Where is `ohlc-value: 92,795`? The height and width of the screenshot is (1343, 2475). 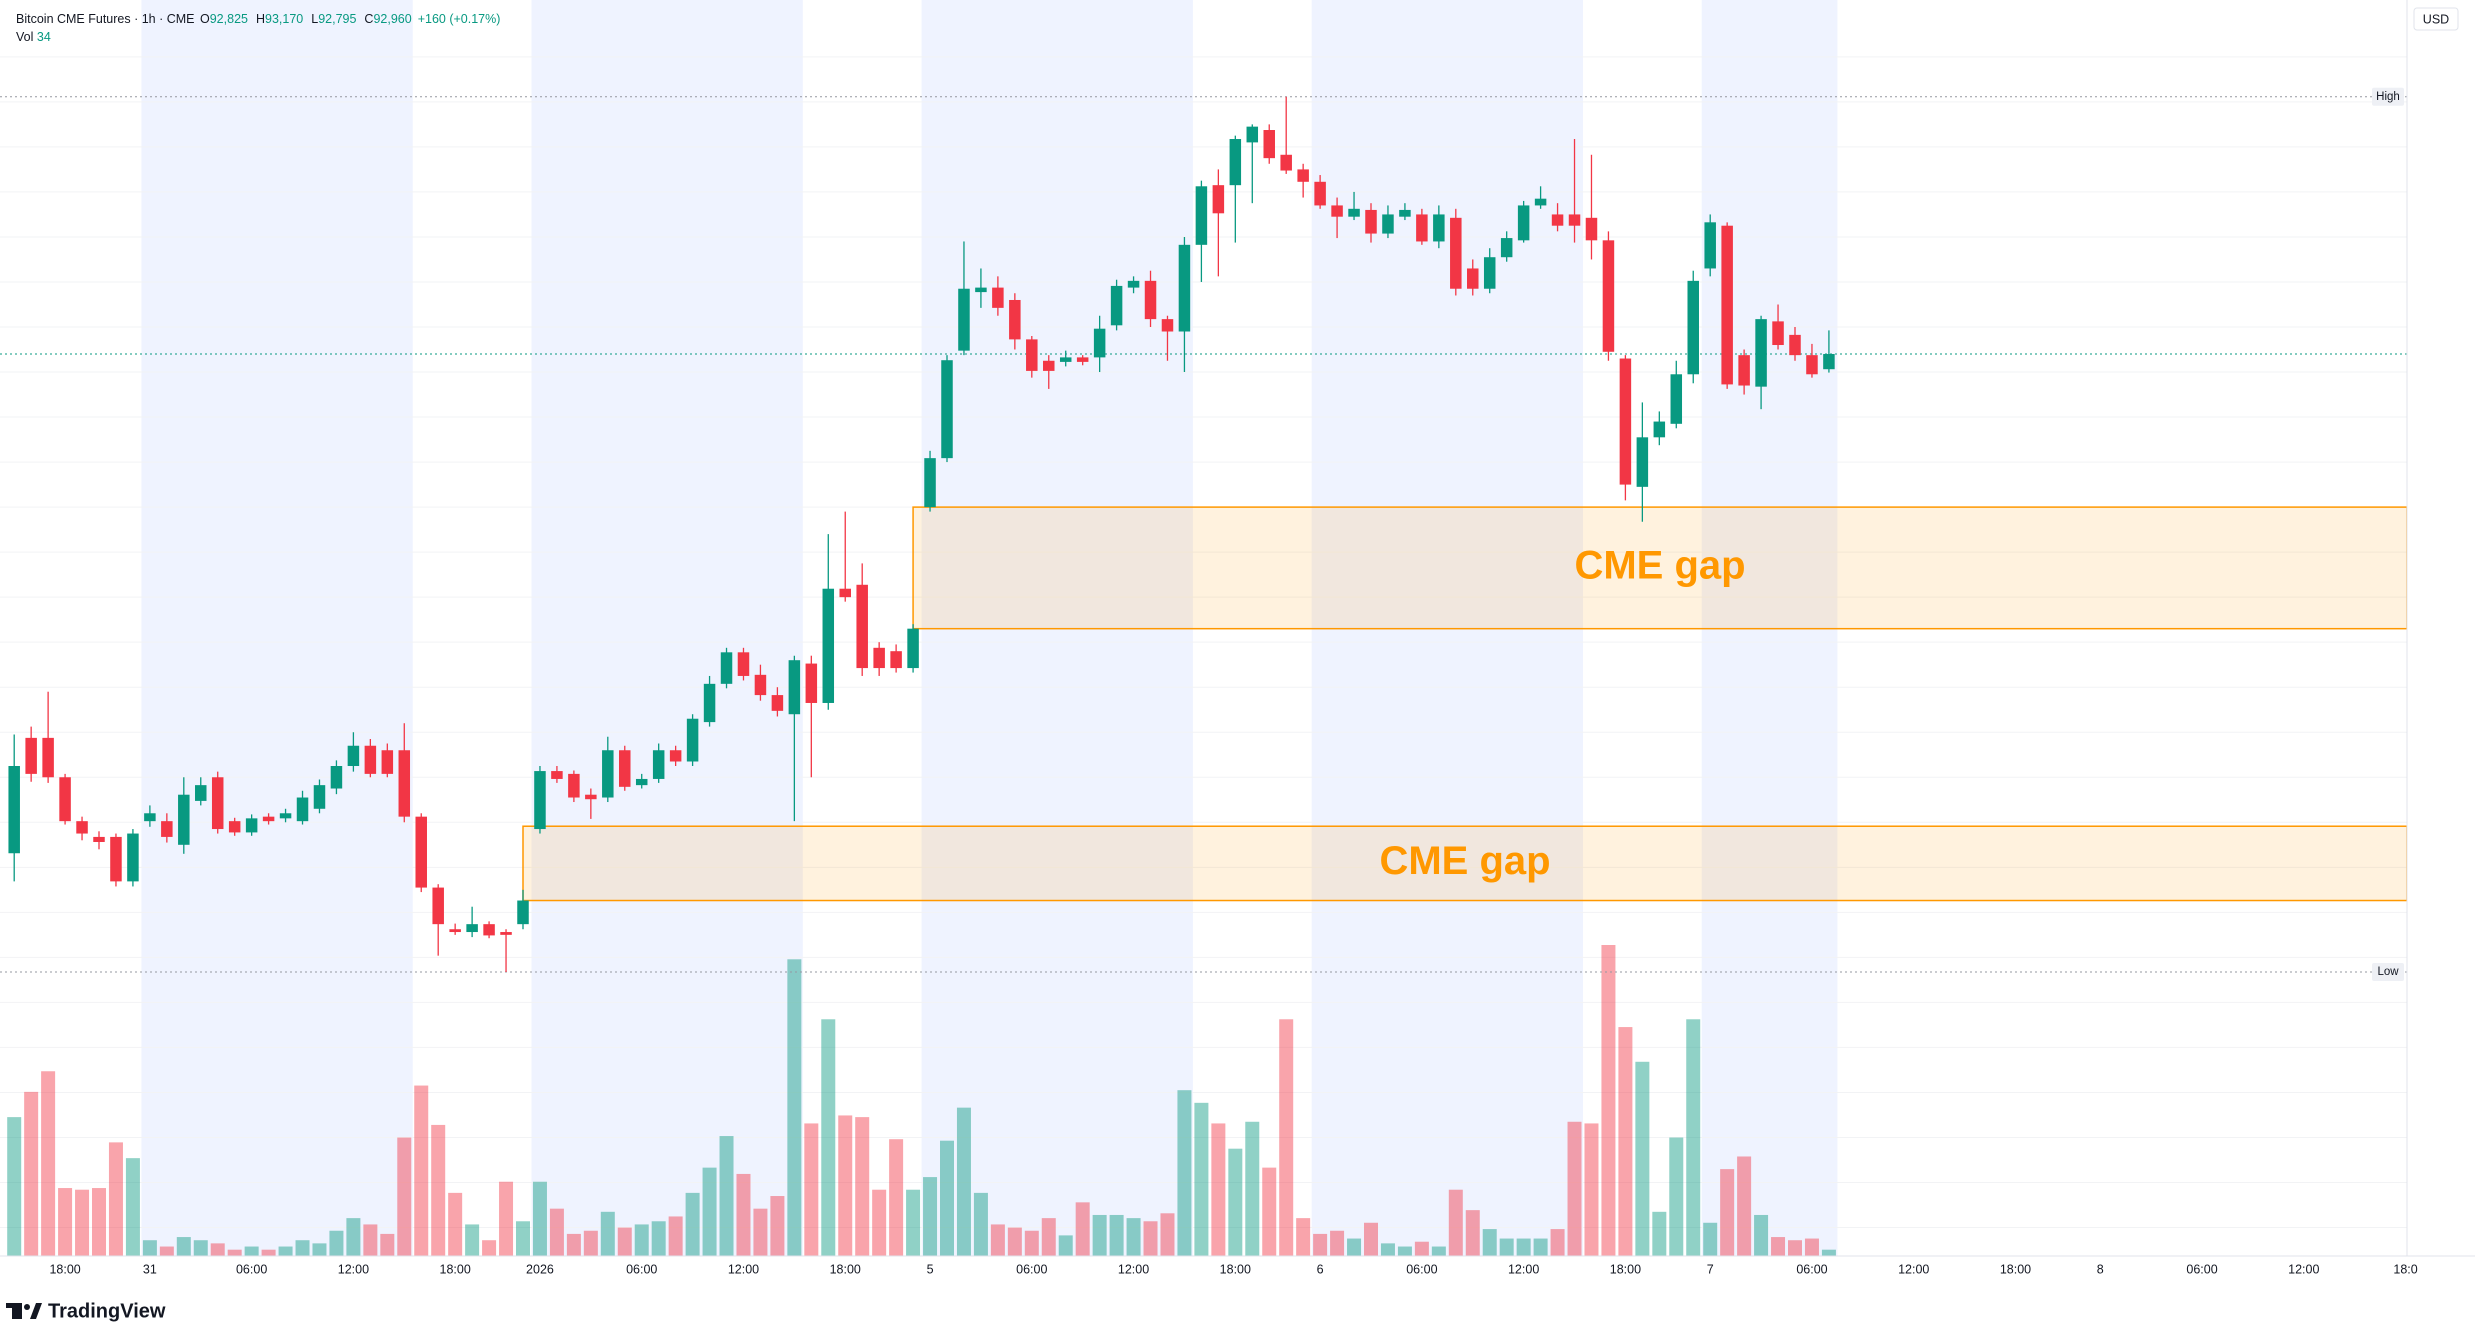
ohlc-value: 92,795 is located at coordinates (337, 19).